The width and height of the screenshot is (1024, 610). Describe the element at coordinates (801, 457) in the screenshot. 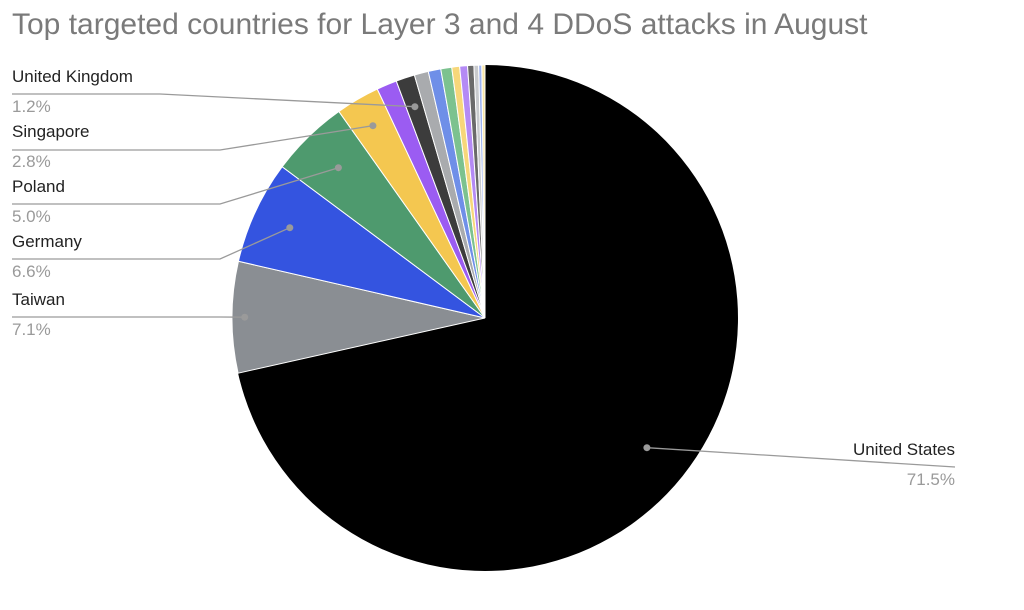

I see `leader-line-united-states` at that location.